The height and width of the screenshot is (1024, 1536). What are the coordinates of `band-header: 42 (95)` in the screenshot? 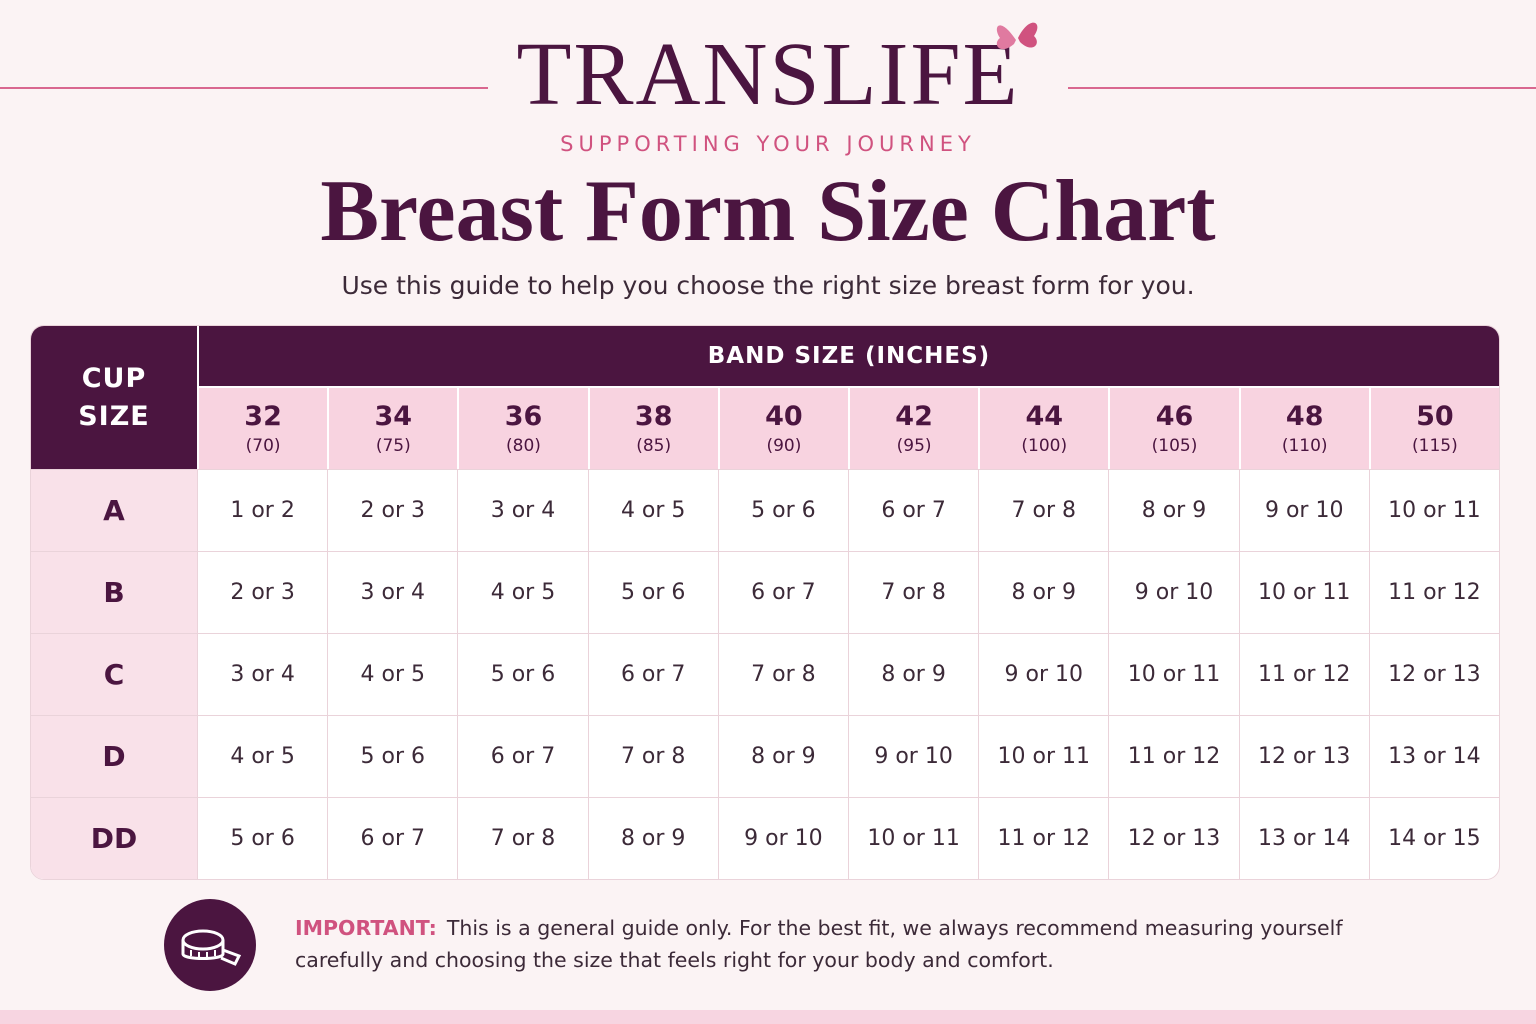 It's located at (913, 427).